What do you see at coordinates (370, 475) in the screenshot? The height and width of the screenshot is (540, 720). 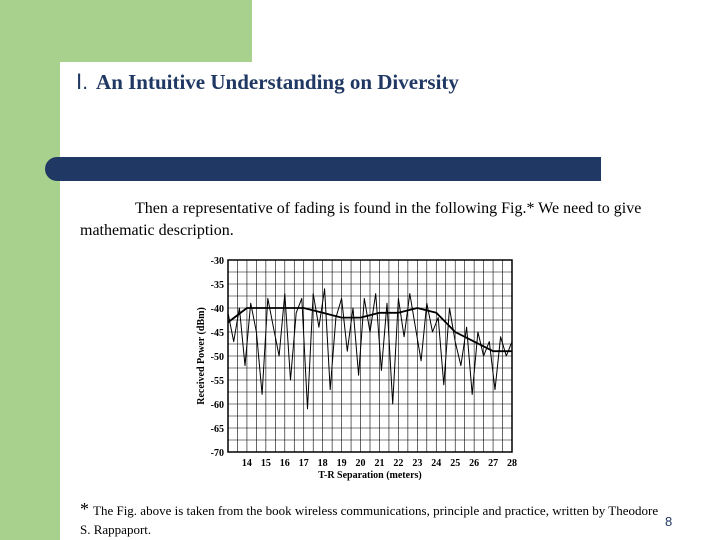 I see `x-axis-label: T-R Separation (meters)` at bounding box center [370, 475].